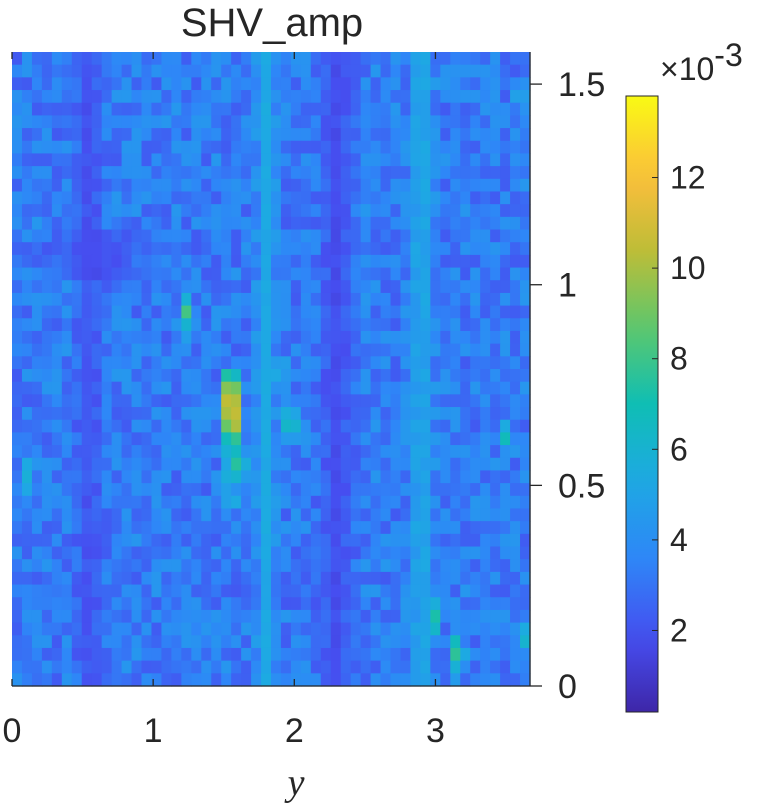 The width and height of the screenshot is (759, 804). I want to click on x-tick-label: 2, so click(294, 731).